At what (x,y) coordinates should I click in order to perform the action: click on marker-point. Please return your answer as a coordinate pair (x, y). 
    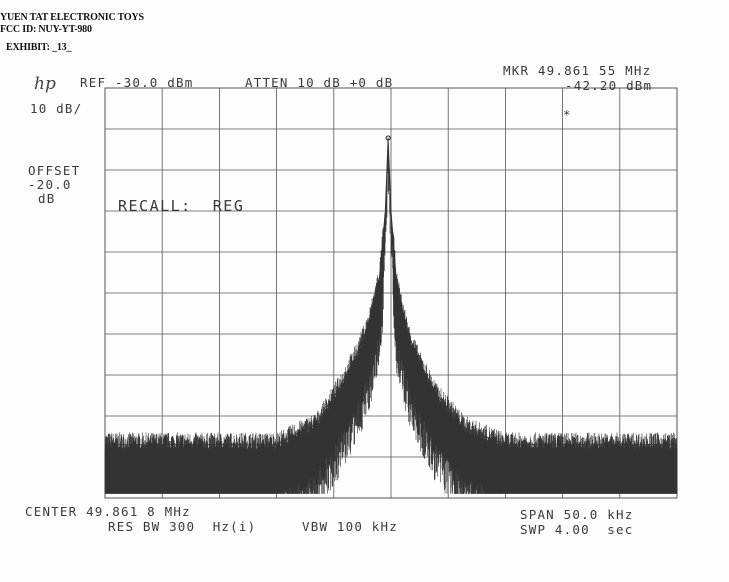
    Looking at the image, I should click on (388, 138).